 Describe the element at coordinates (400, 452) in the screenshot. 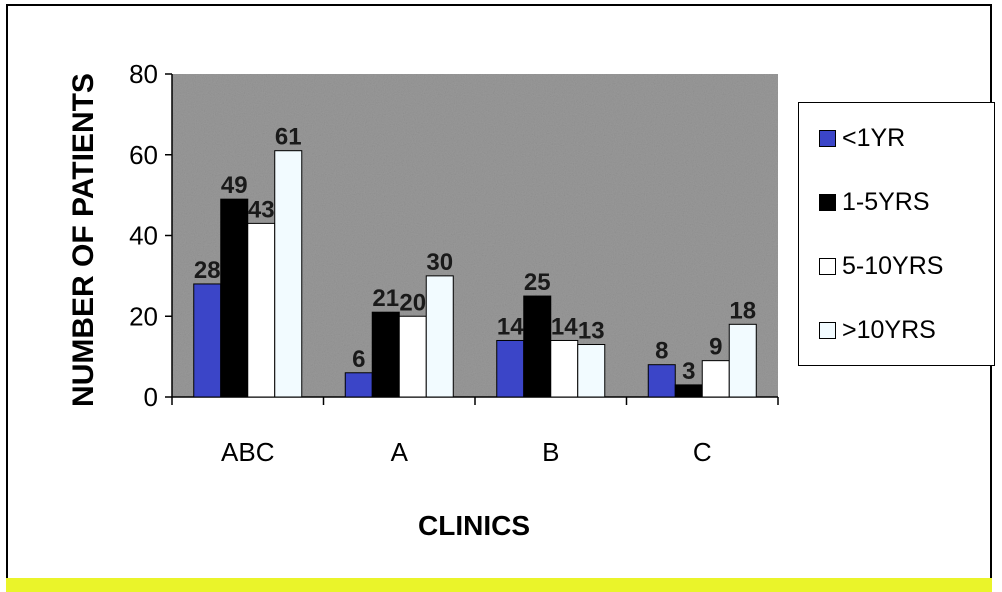

I see `x-tick-label: A` at that location.